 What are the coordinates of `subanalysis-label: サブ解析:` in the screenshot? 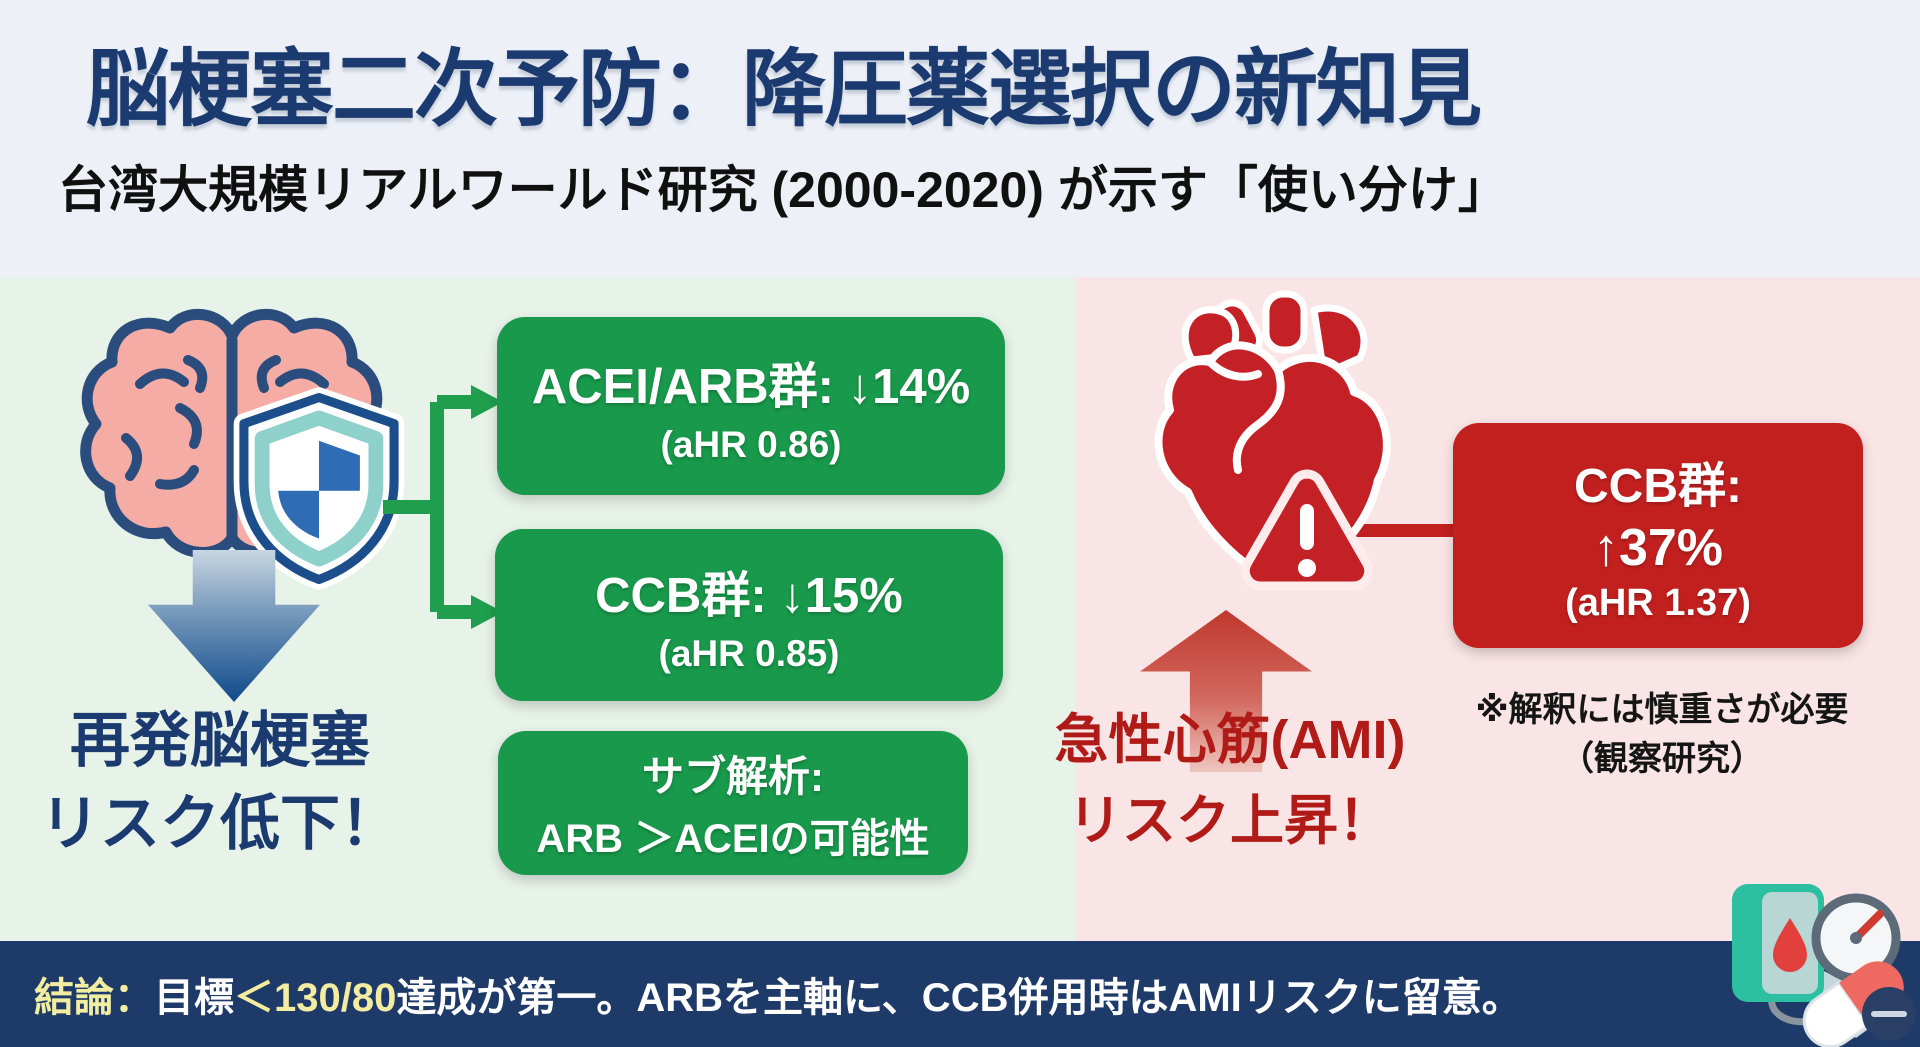 It's located at (733, 776).